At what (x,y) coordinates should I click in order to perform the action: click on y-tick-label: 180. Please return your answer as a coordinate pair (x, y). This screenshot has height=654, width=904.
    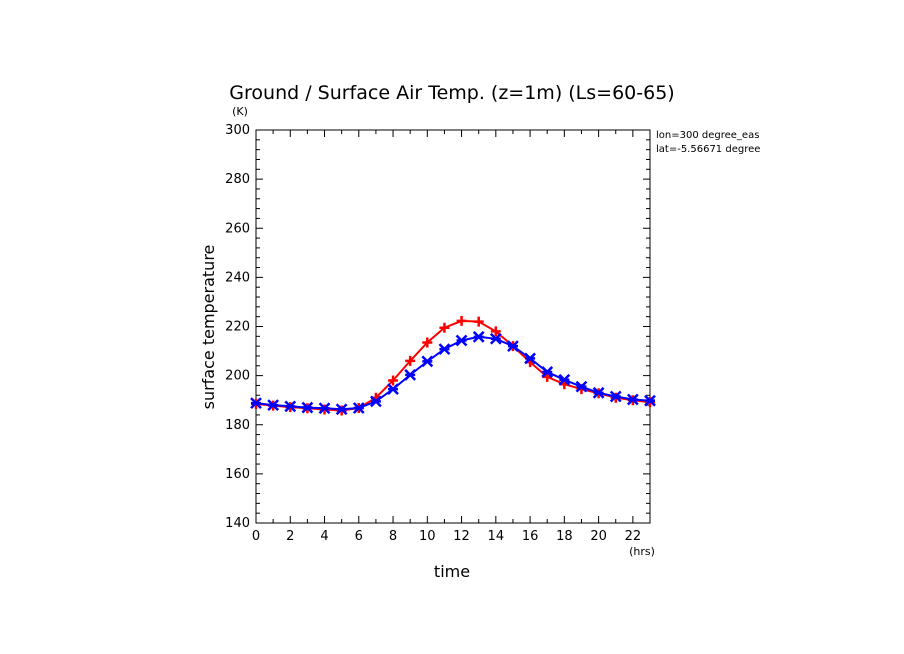
    Looking at the image, I should click on (237, 425).